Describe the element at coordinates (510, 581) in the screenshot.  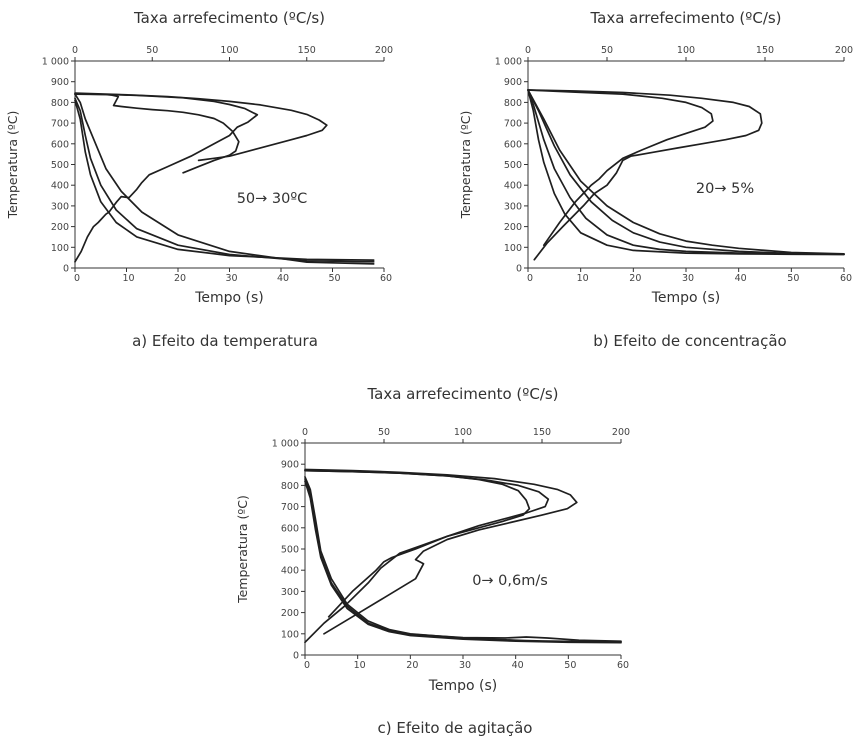
I see `curve-annotation: 0→ 0,6m/s` at that location.